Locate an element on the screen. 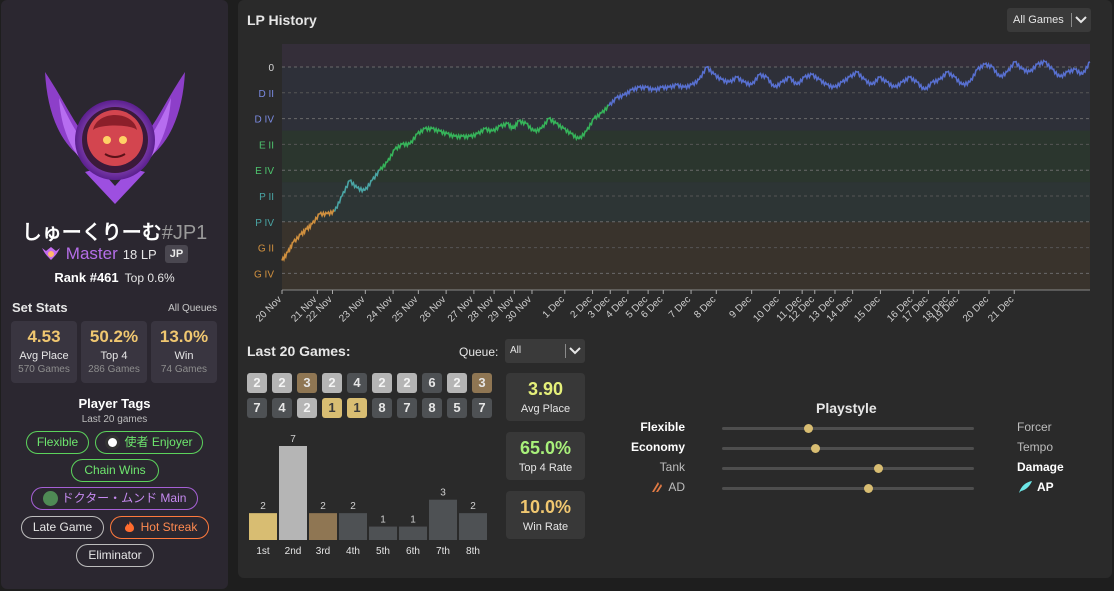 This screenshot has height=591, width=1114. histogram-value-label: 1 is located at coordinates (383, 520).